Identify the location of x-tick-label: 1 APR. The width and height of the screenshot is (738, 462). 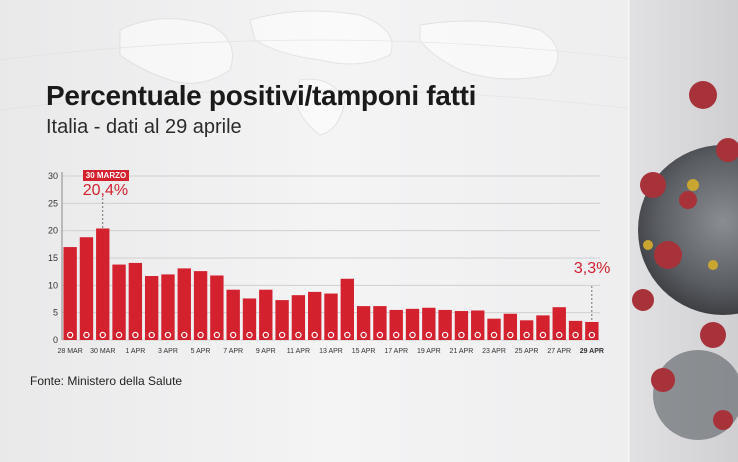
(135, 351).